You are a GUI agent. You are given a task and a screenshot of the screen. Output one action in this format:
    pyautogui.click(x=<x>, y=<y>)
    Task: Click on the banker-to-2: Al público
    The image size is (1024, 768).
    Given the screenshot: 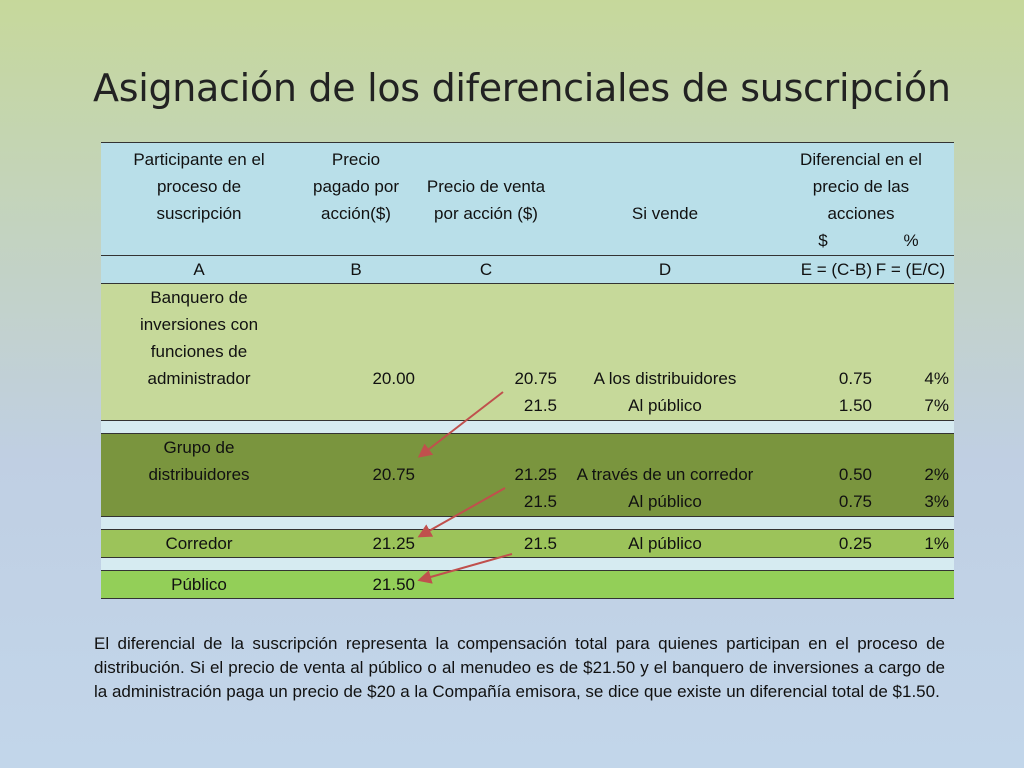 What is the action you would take?
    pyautogui.click(x=665, y=405)
    